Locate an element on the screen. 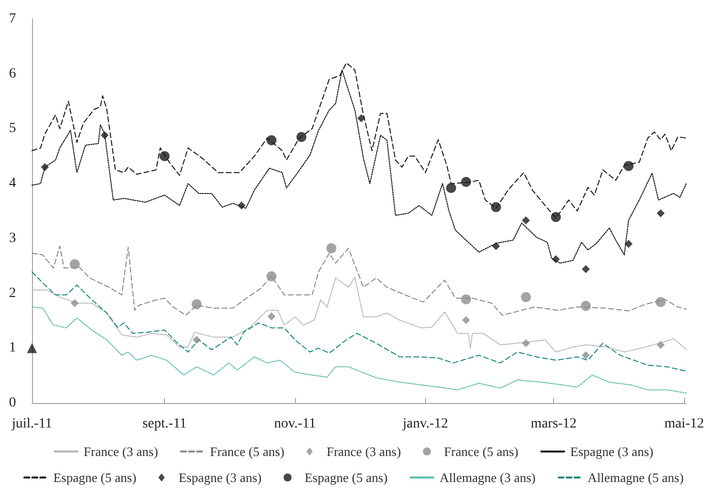 The width and height of the screenshot is (707, 497). y-tick-label: 2 is located at coordinates (12, 293).